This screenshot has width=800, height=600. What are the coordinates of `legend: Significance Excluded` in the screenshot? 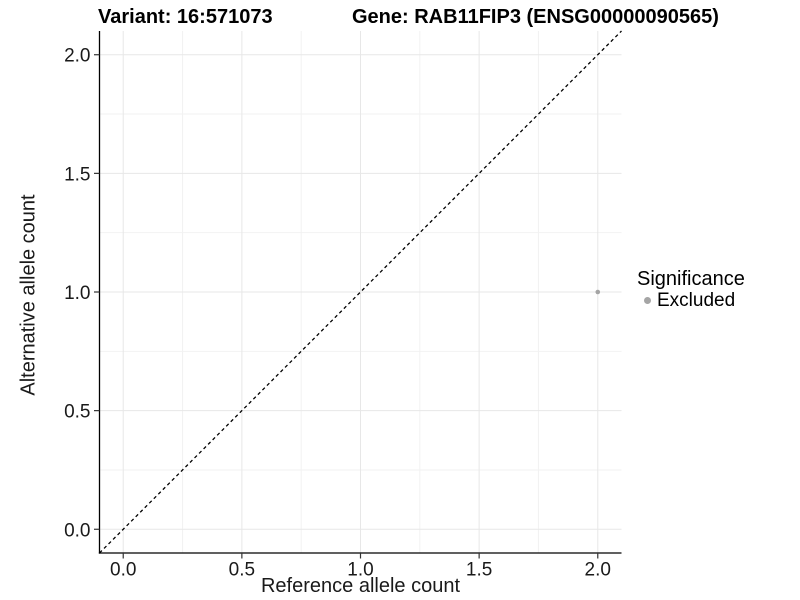 It's located at (691, 289).